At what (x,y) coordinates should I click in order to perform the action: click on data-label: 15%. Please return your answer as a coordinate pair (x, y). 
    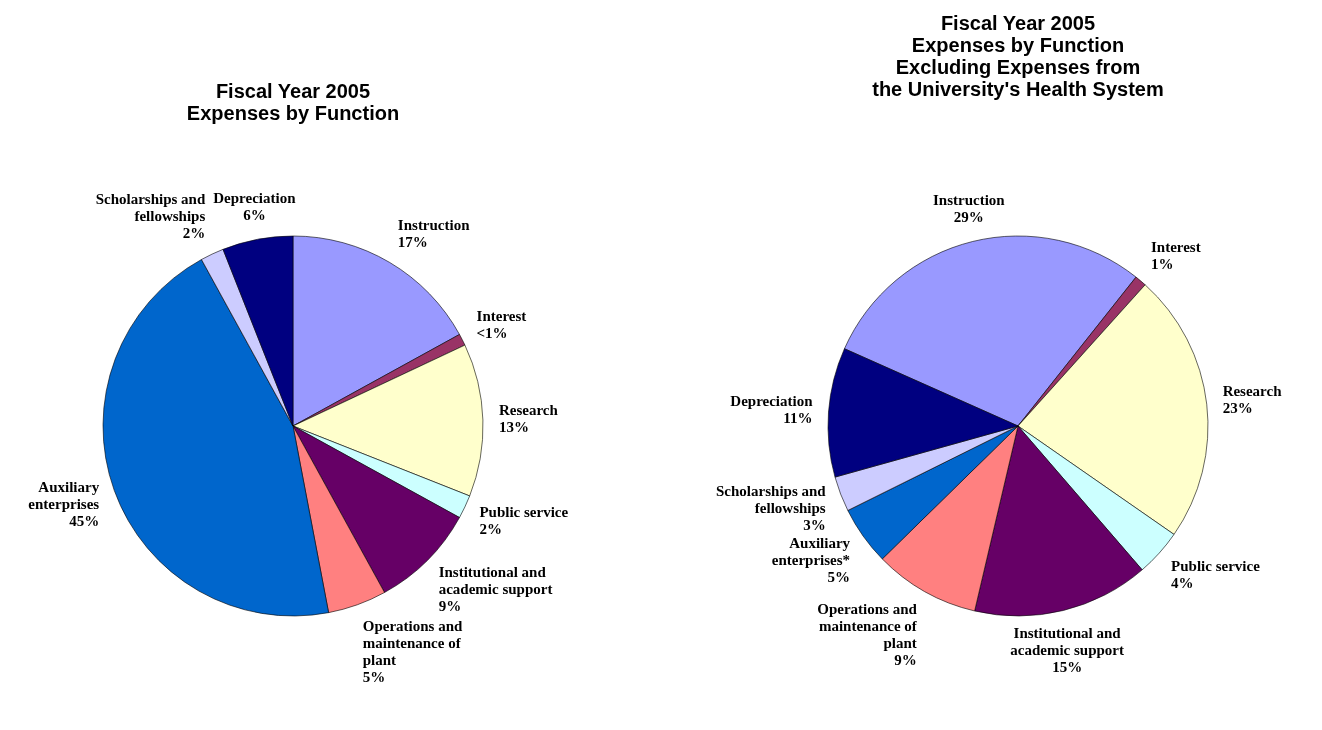
    Looking at the image, I should click on (1067, 667).